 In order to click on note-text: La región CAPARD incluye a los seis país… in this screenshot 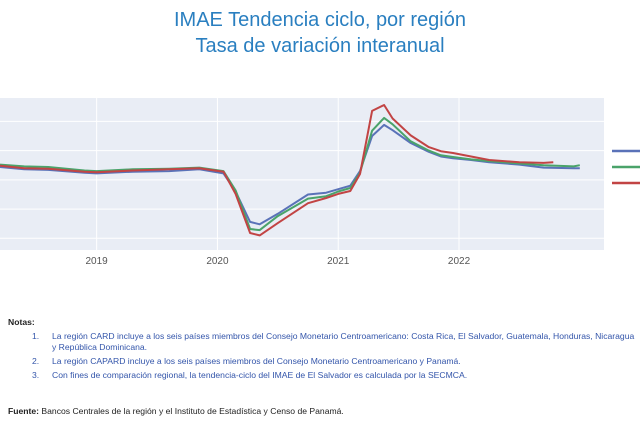, I will do `click(256, 361)`.